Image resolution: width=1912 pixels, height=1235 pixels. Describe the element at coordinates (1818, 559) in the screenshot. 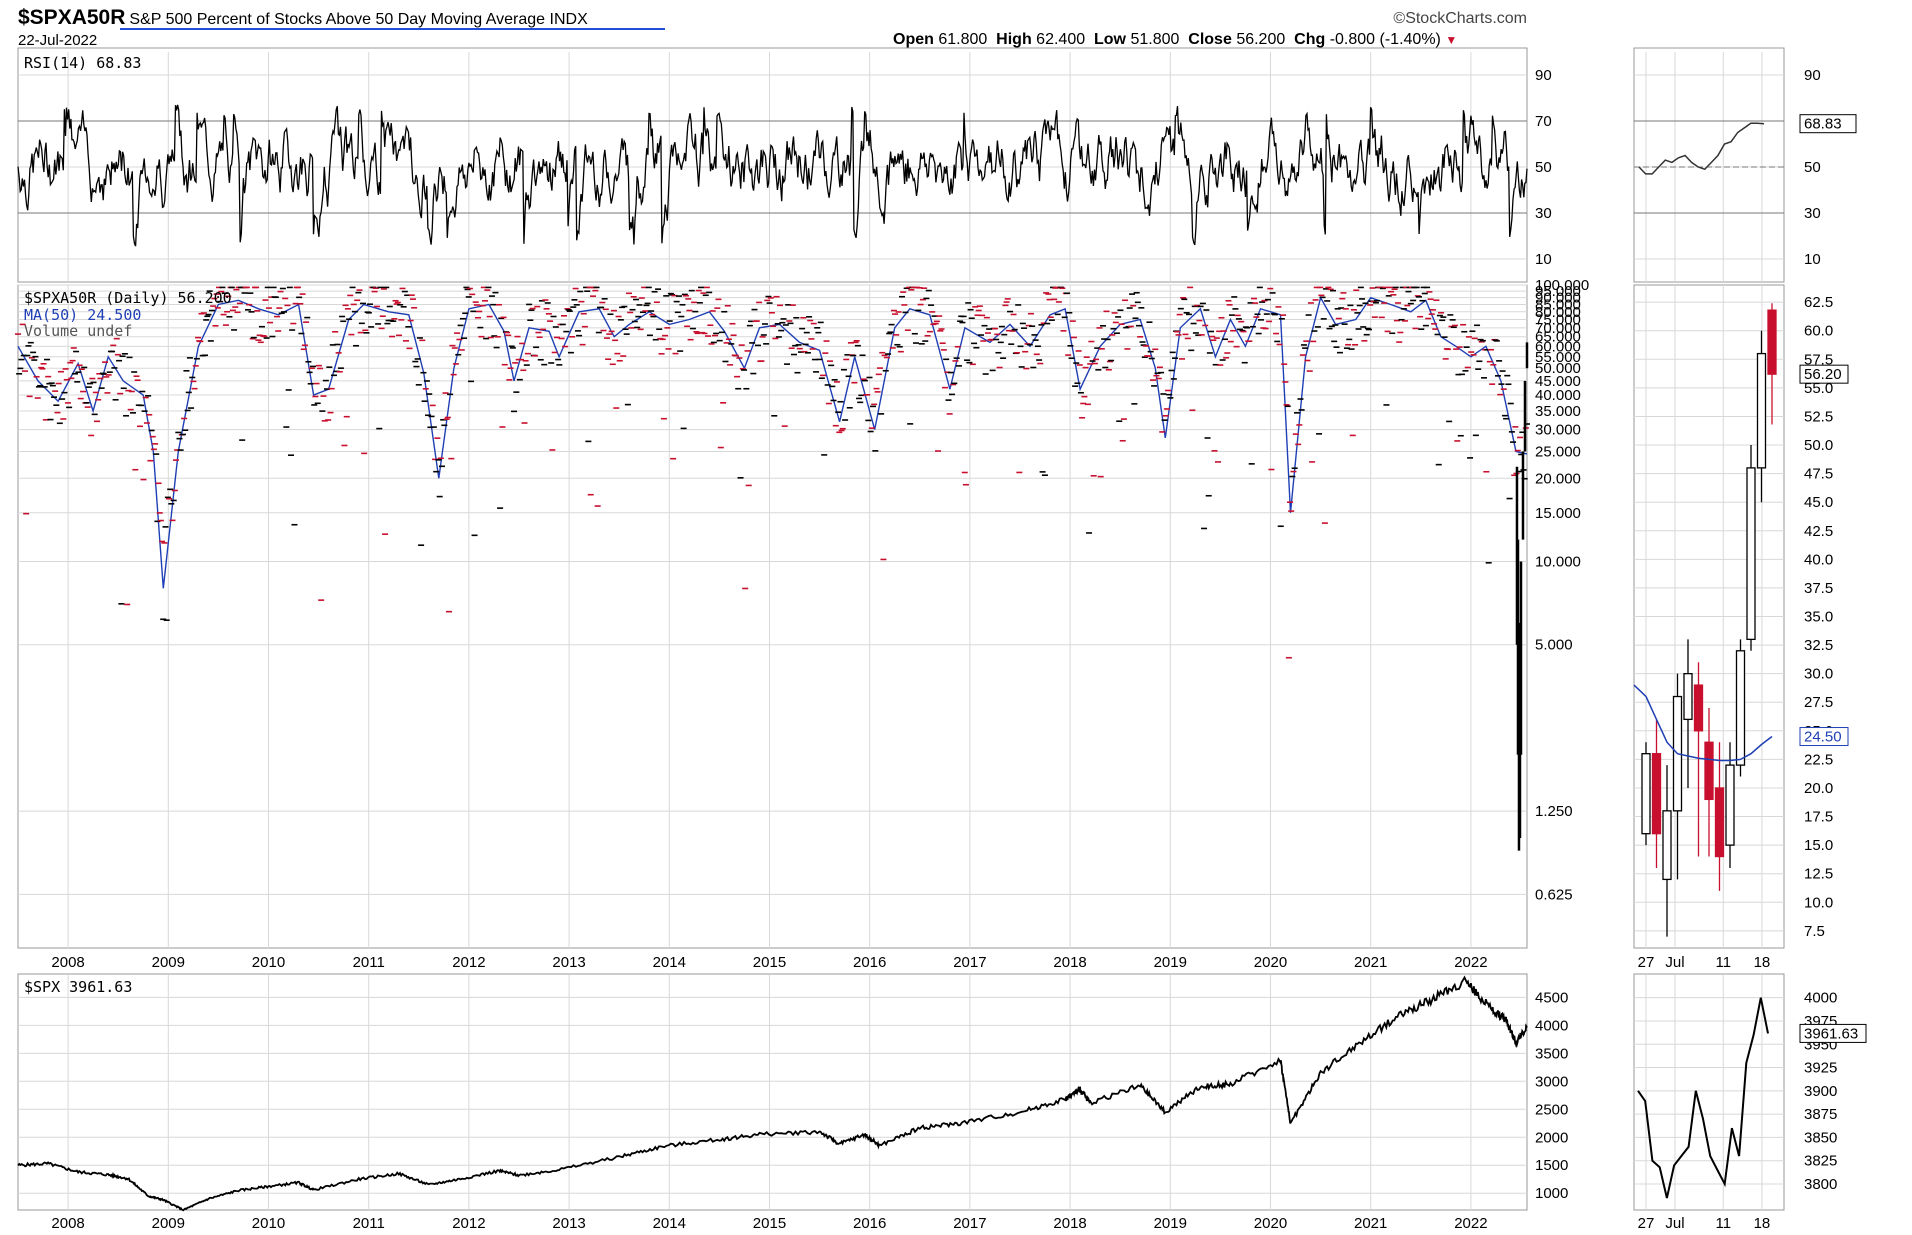

I see `zoom-y-tick: 40.0` at that location.